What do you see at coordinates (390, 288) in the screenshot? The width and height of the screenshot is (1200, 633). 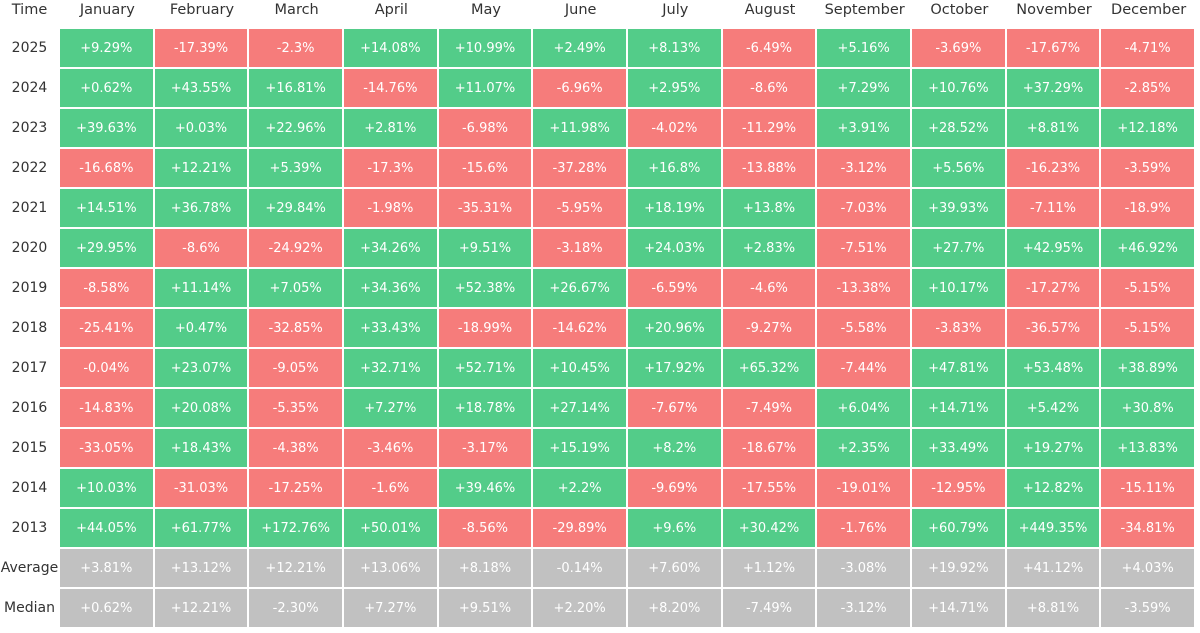 I see `value-cell: +34.36%` at bounding box center [390, 288].